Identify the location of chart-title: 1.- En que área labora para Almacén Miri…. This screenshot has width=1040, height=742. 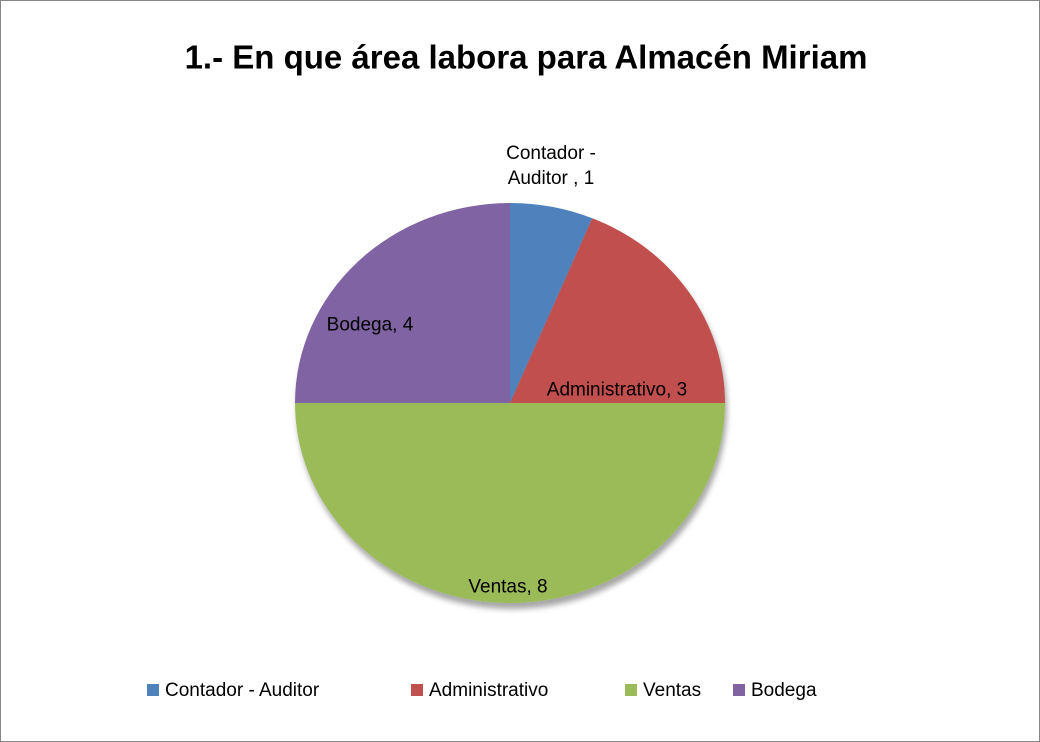
(526, 57).